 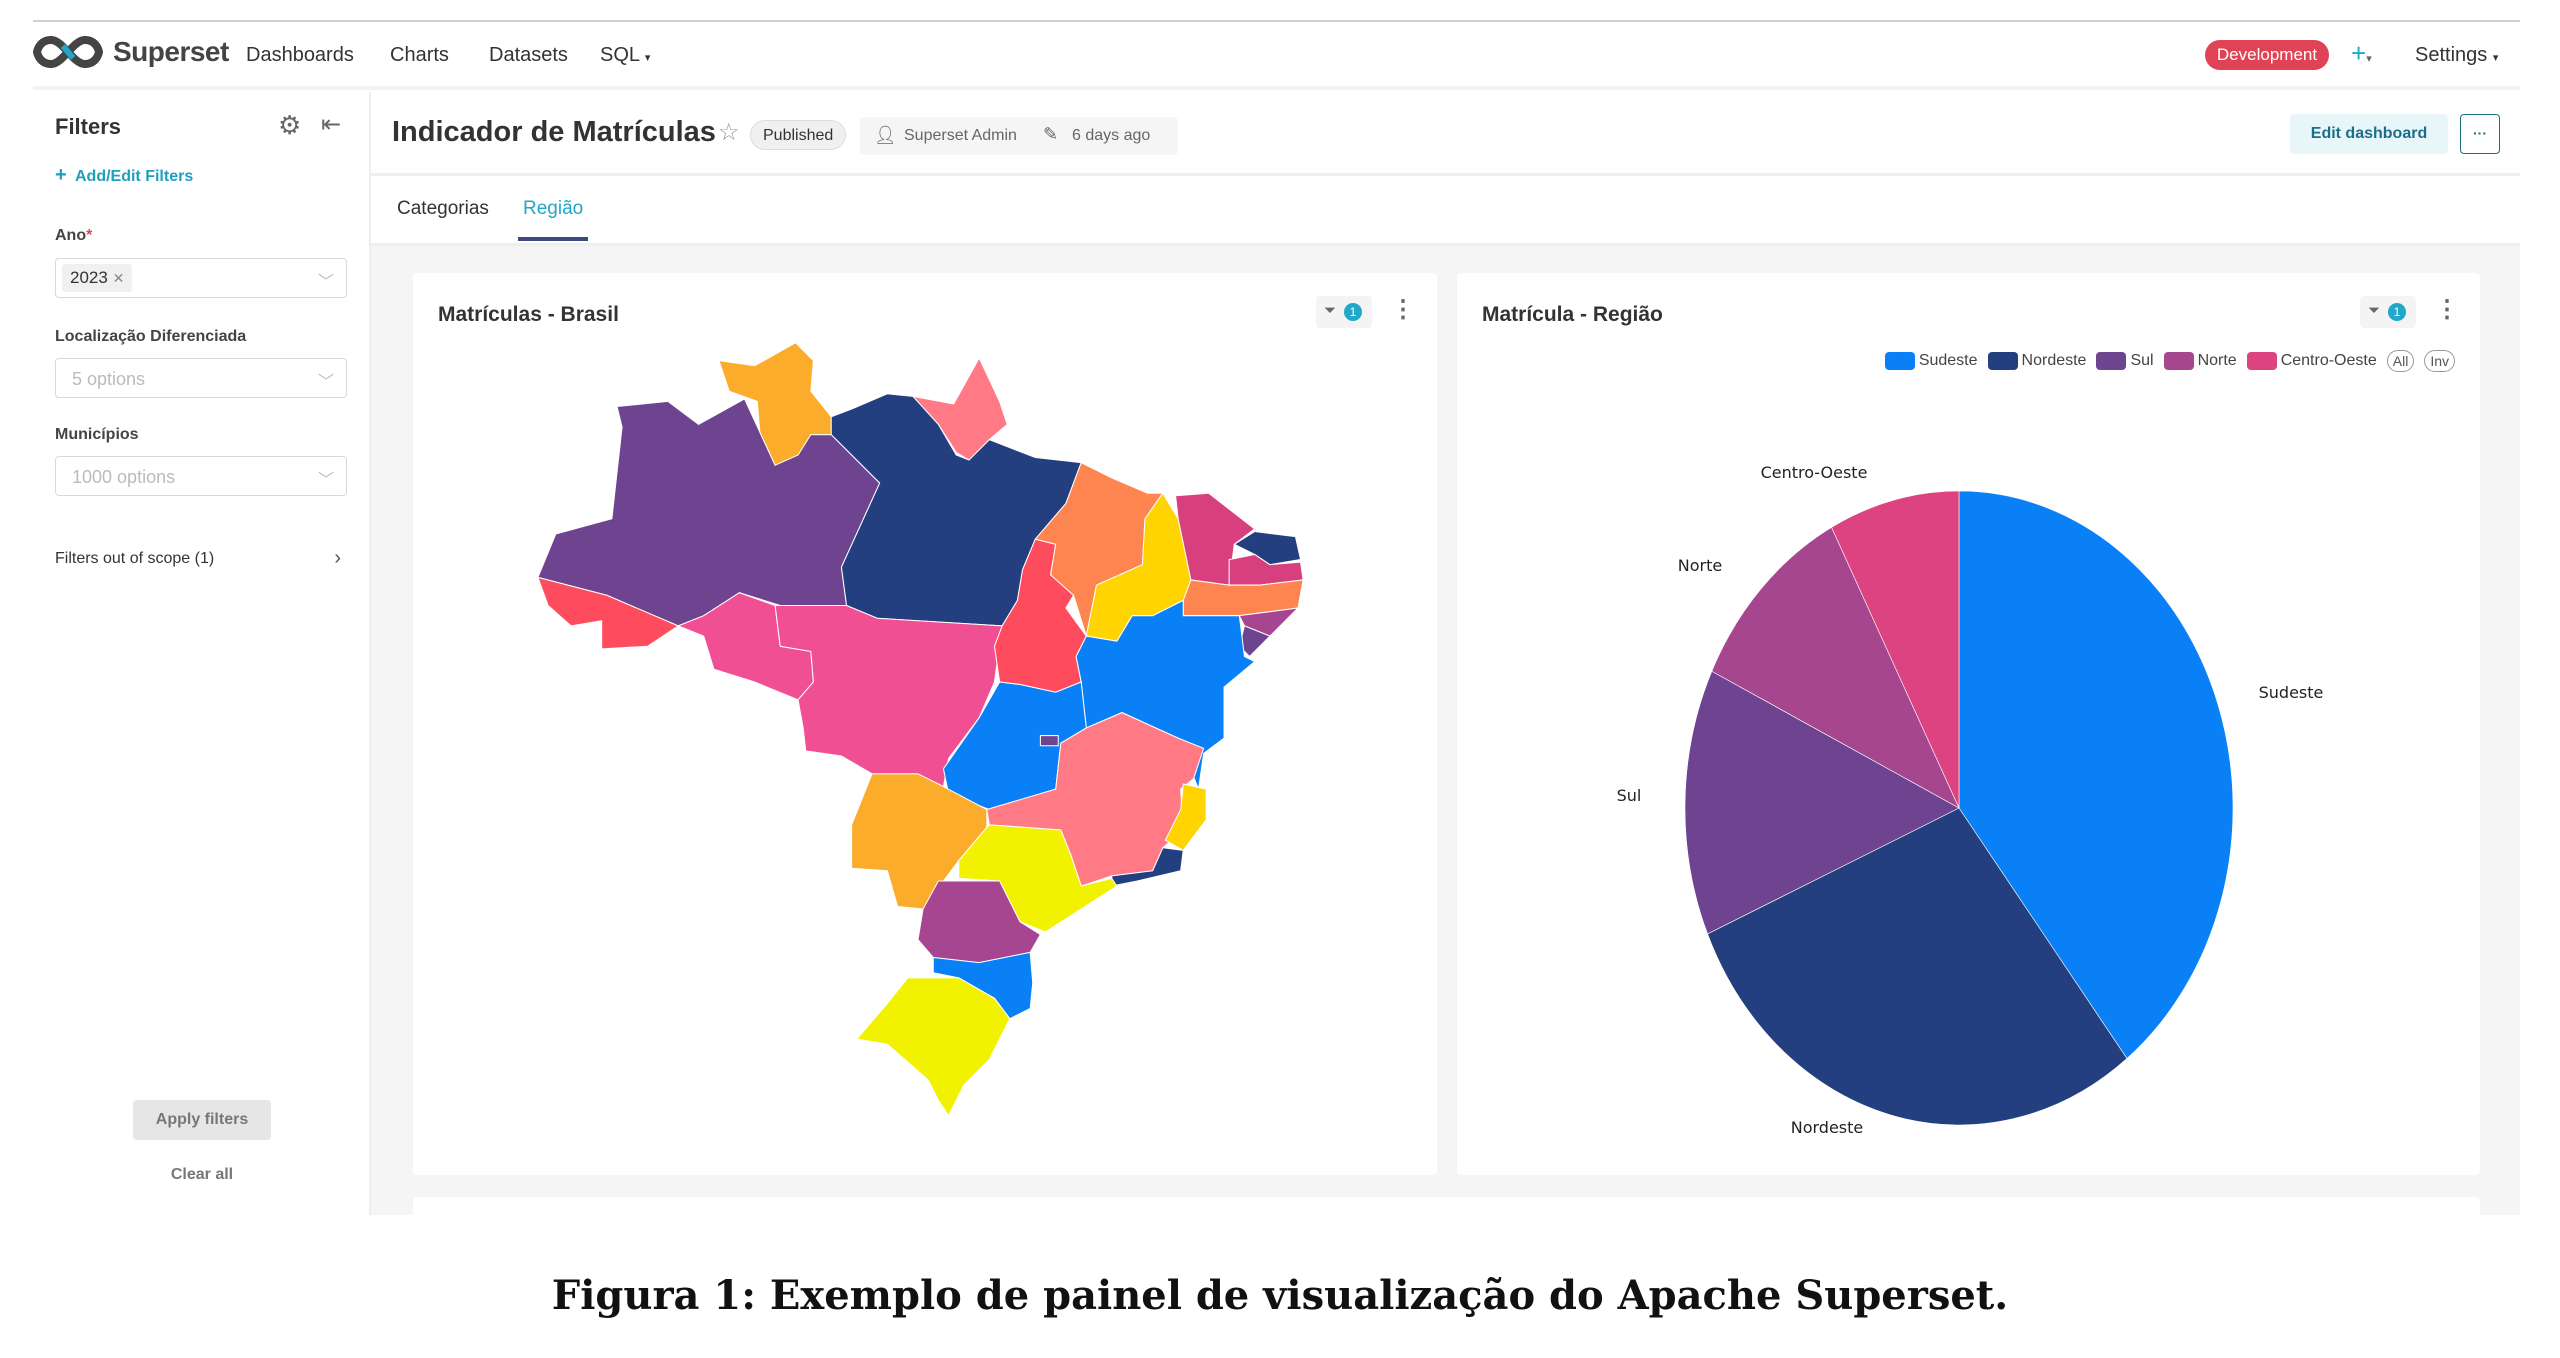 What do you see at coordinates (71, 235) in the screenshot?
I see `filter-label-text: Ano` at bounding box center [71, 235].